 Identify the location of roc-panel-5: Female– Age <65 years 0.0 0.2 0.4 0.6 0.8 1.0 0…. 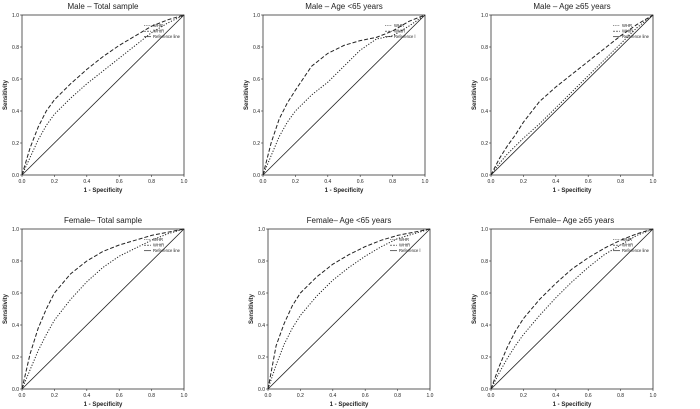
(341, 312).